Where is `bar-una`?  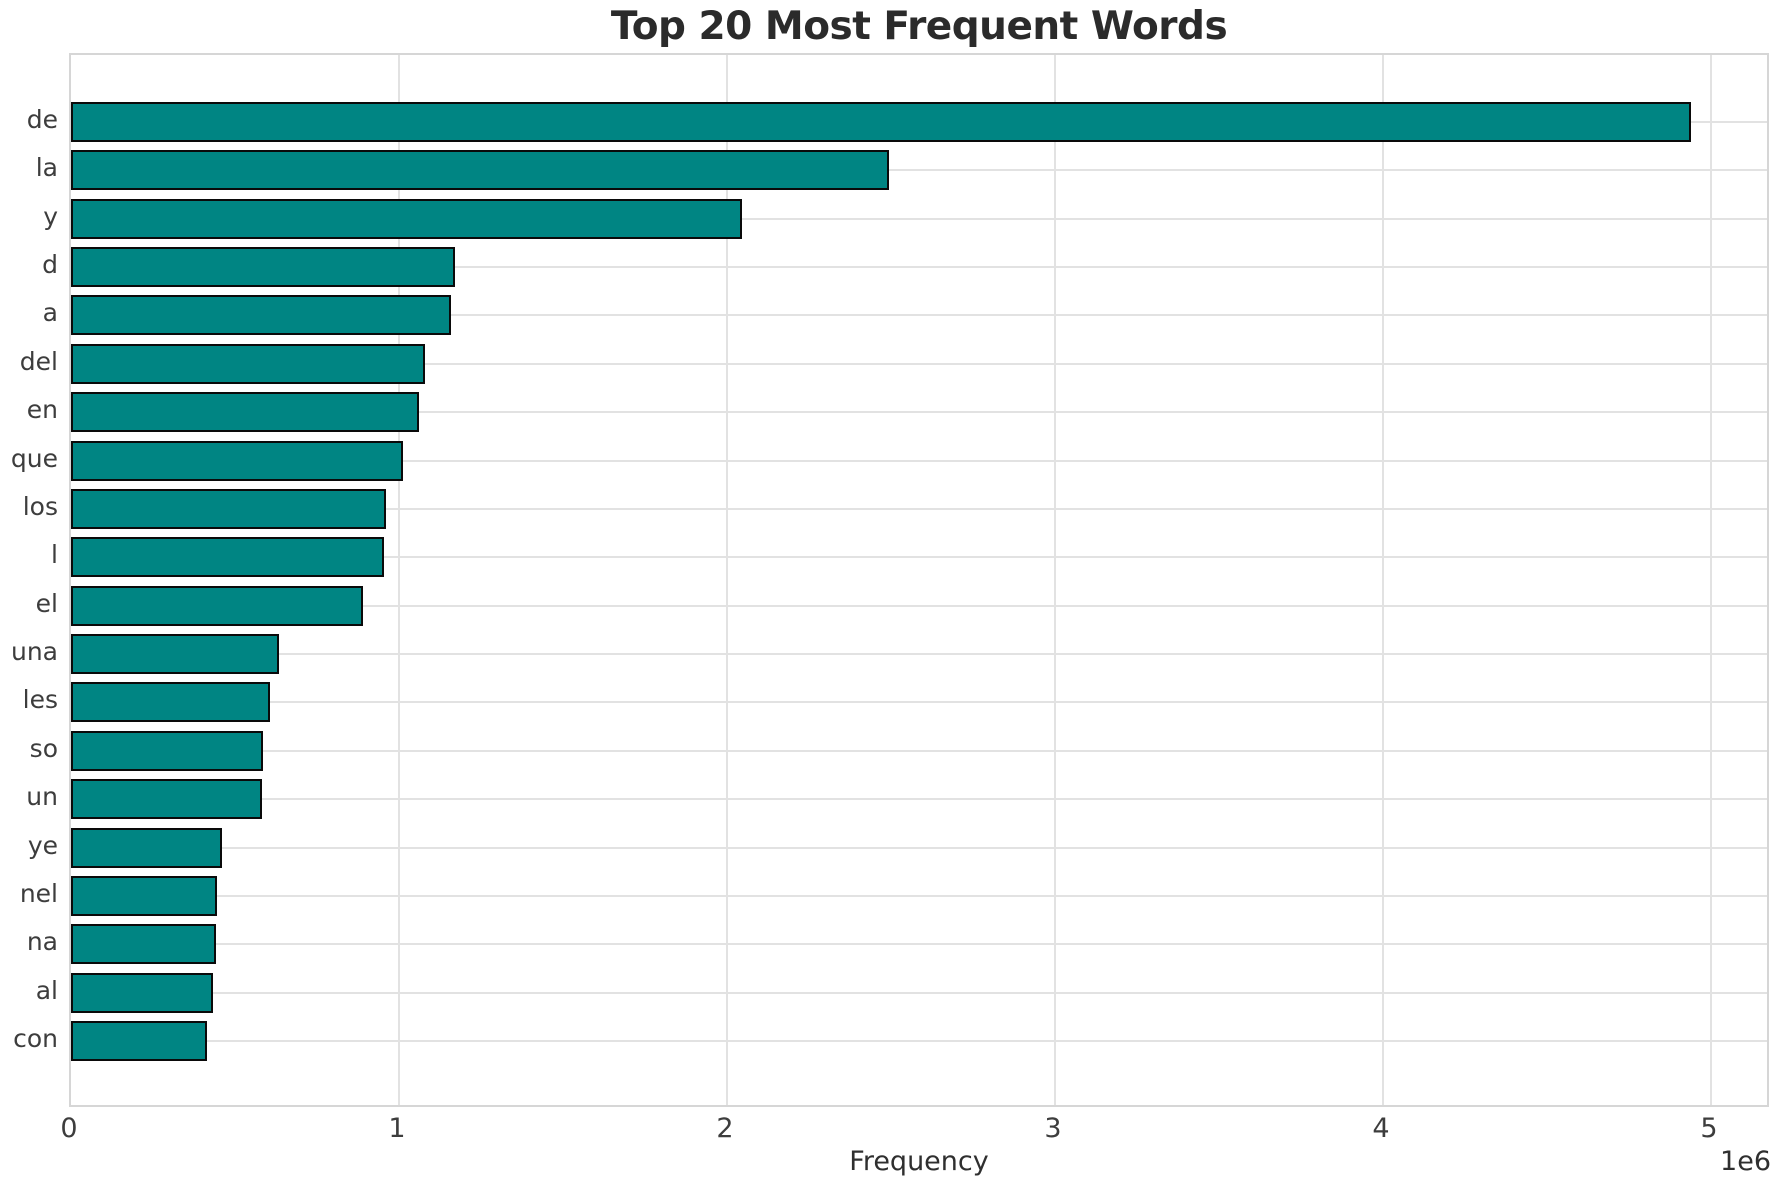 bar-una is located at coordinates (175, 654).